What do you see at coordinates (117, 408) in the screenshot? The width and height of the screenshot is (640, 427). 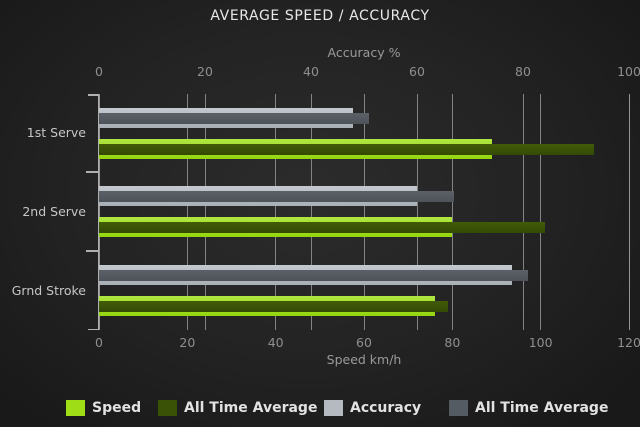 I see `legend-label-0: Speed` at bounding box center [117, 408].